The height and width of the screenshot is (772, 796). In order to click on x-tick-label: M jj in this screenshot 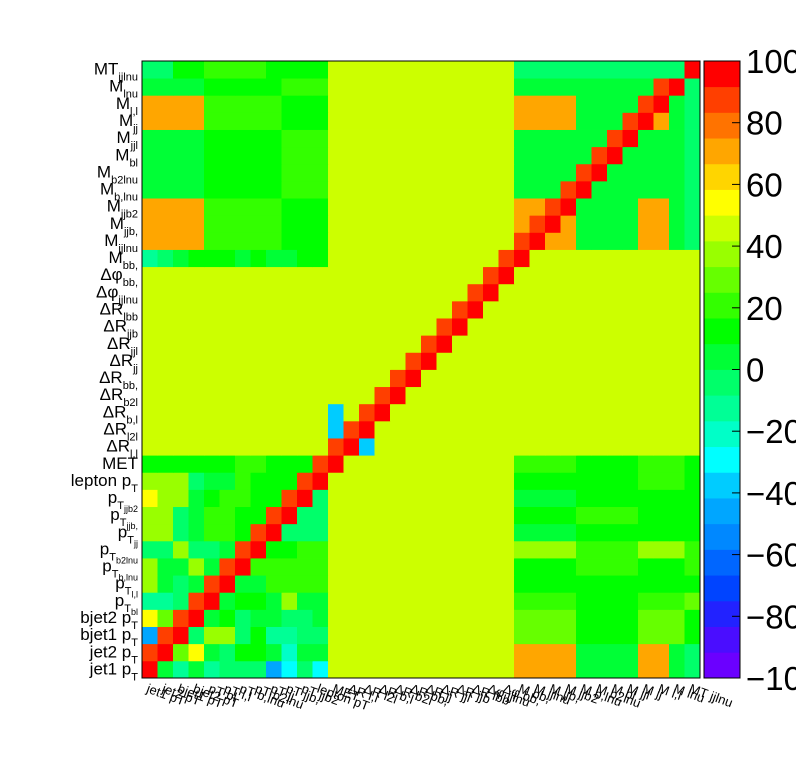, I will do `click(653, 691)`.